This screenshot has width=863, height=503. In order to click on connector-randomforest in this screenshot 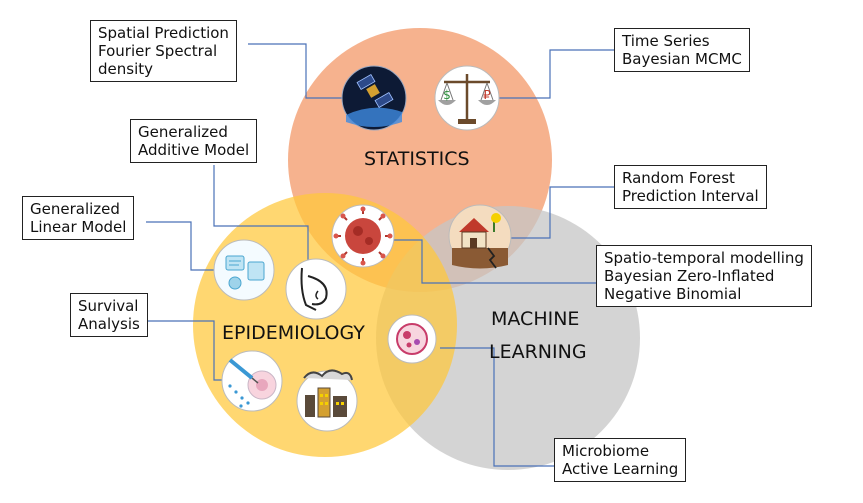, I will do `click(550, 212)`.